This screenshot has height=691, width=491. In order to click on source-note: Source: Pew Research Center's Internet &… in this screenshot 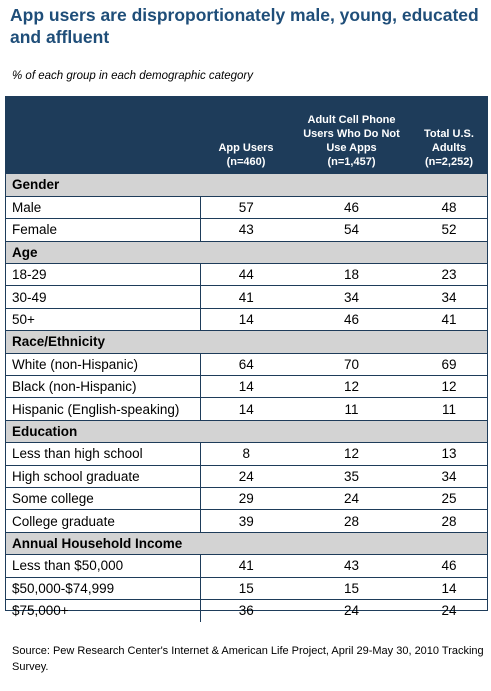, I will do `click(248, 659)`.